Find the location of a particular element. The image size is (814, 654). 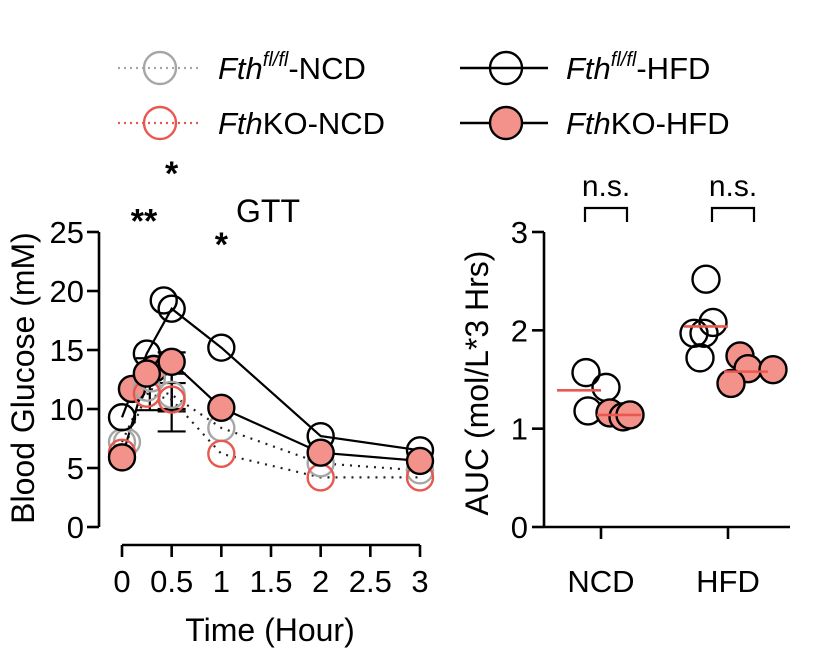

auc-points is located at coordinates (679, 348).